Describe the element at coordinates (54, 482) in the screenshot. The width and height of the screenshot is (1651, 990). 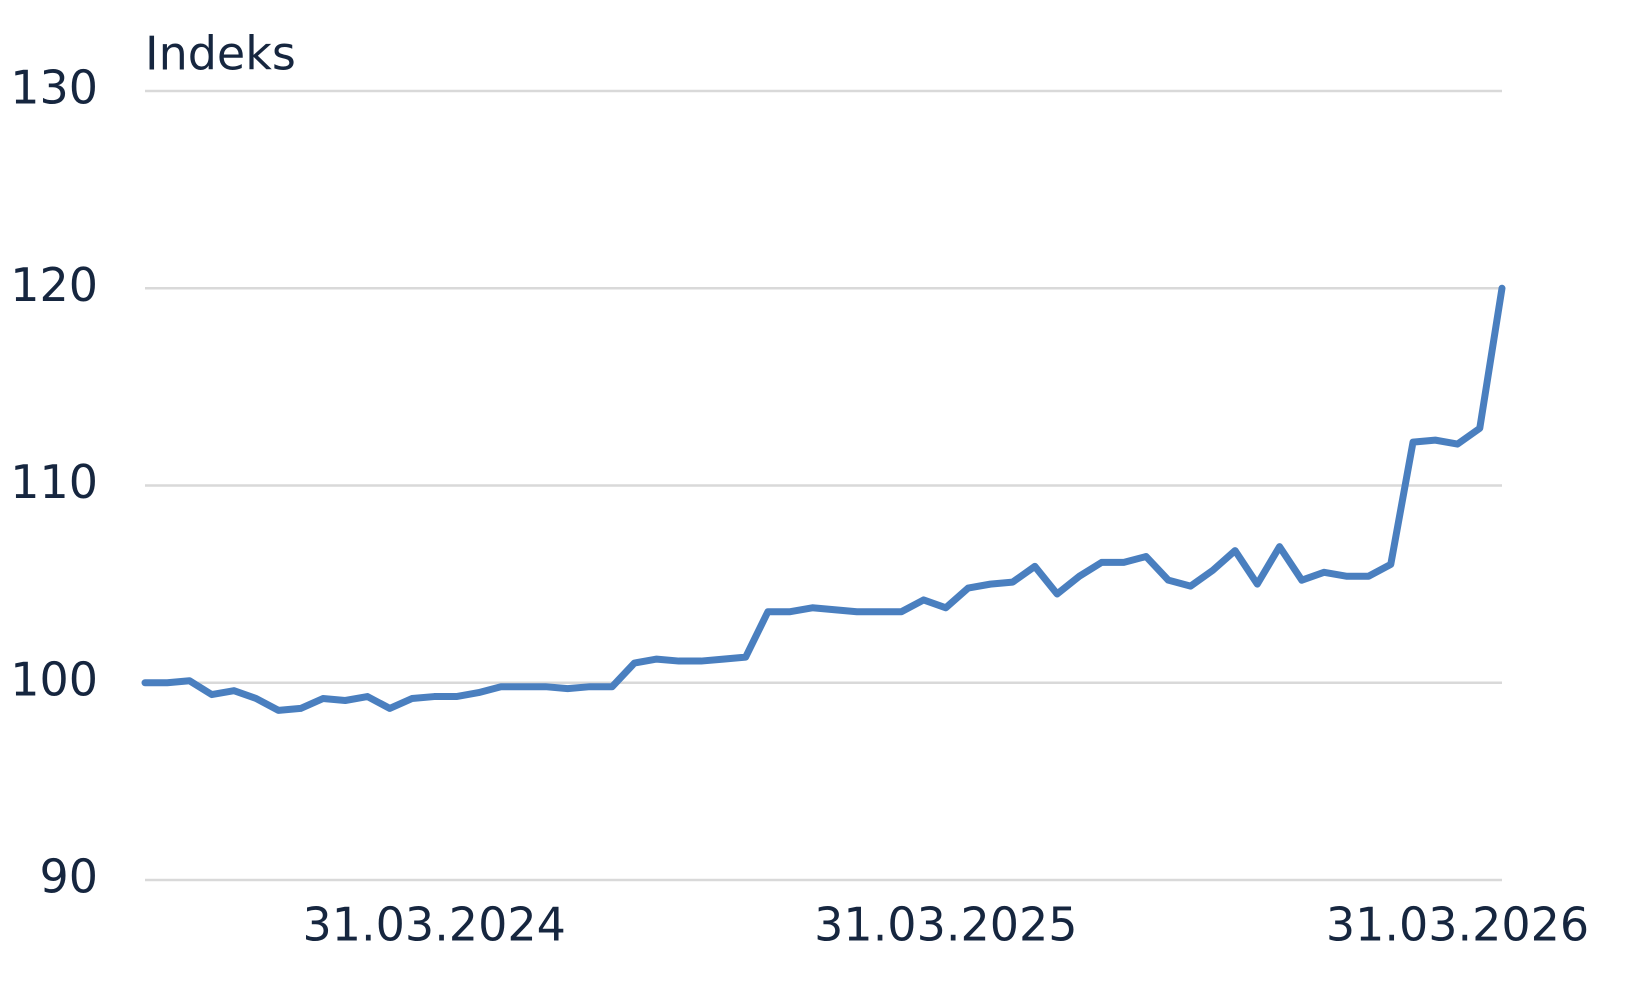
I see `y-tick-label: 110` at that location.